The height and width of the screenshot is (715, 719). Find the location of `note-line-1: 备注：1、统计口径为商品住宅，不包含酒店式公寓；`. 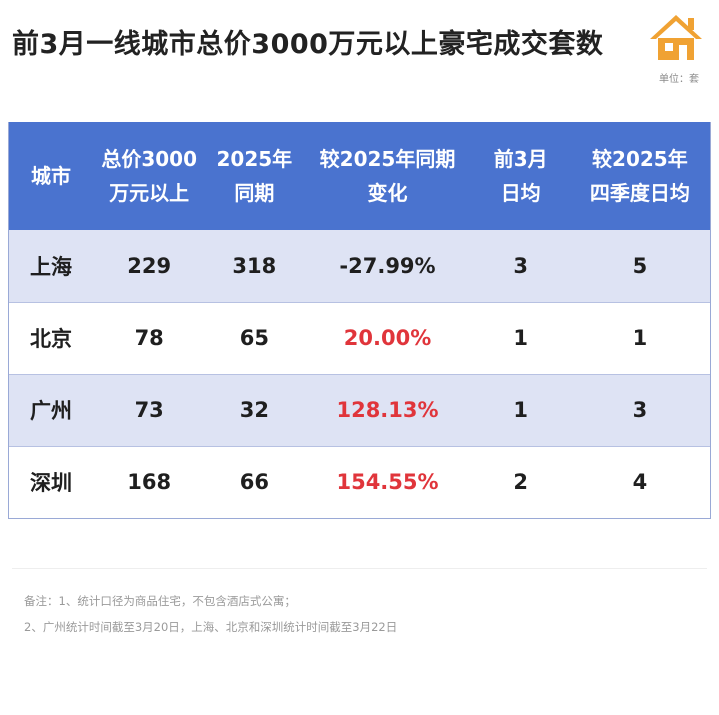

note-line-1: 备注：1、统计口径为商品住宅，不包含酒店式公寓； is located at coordinates (160, 601).